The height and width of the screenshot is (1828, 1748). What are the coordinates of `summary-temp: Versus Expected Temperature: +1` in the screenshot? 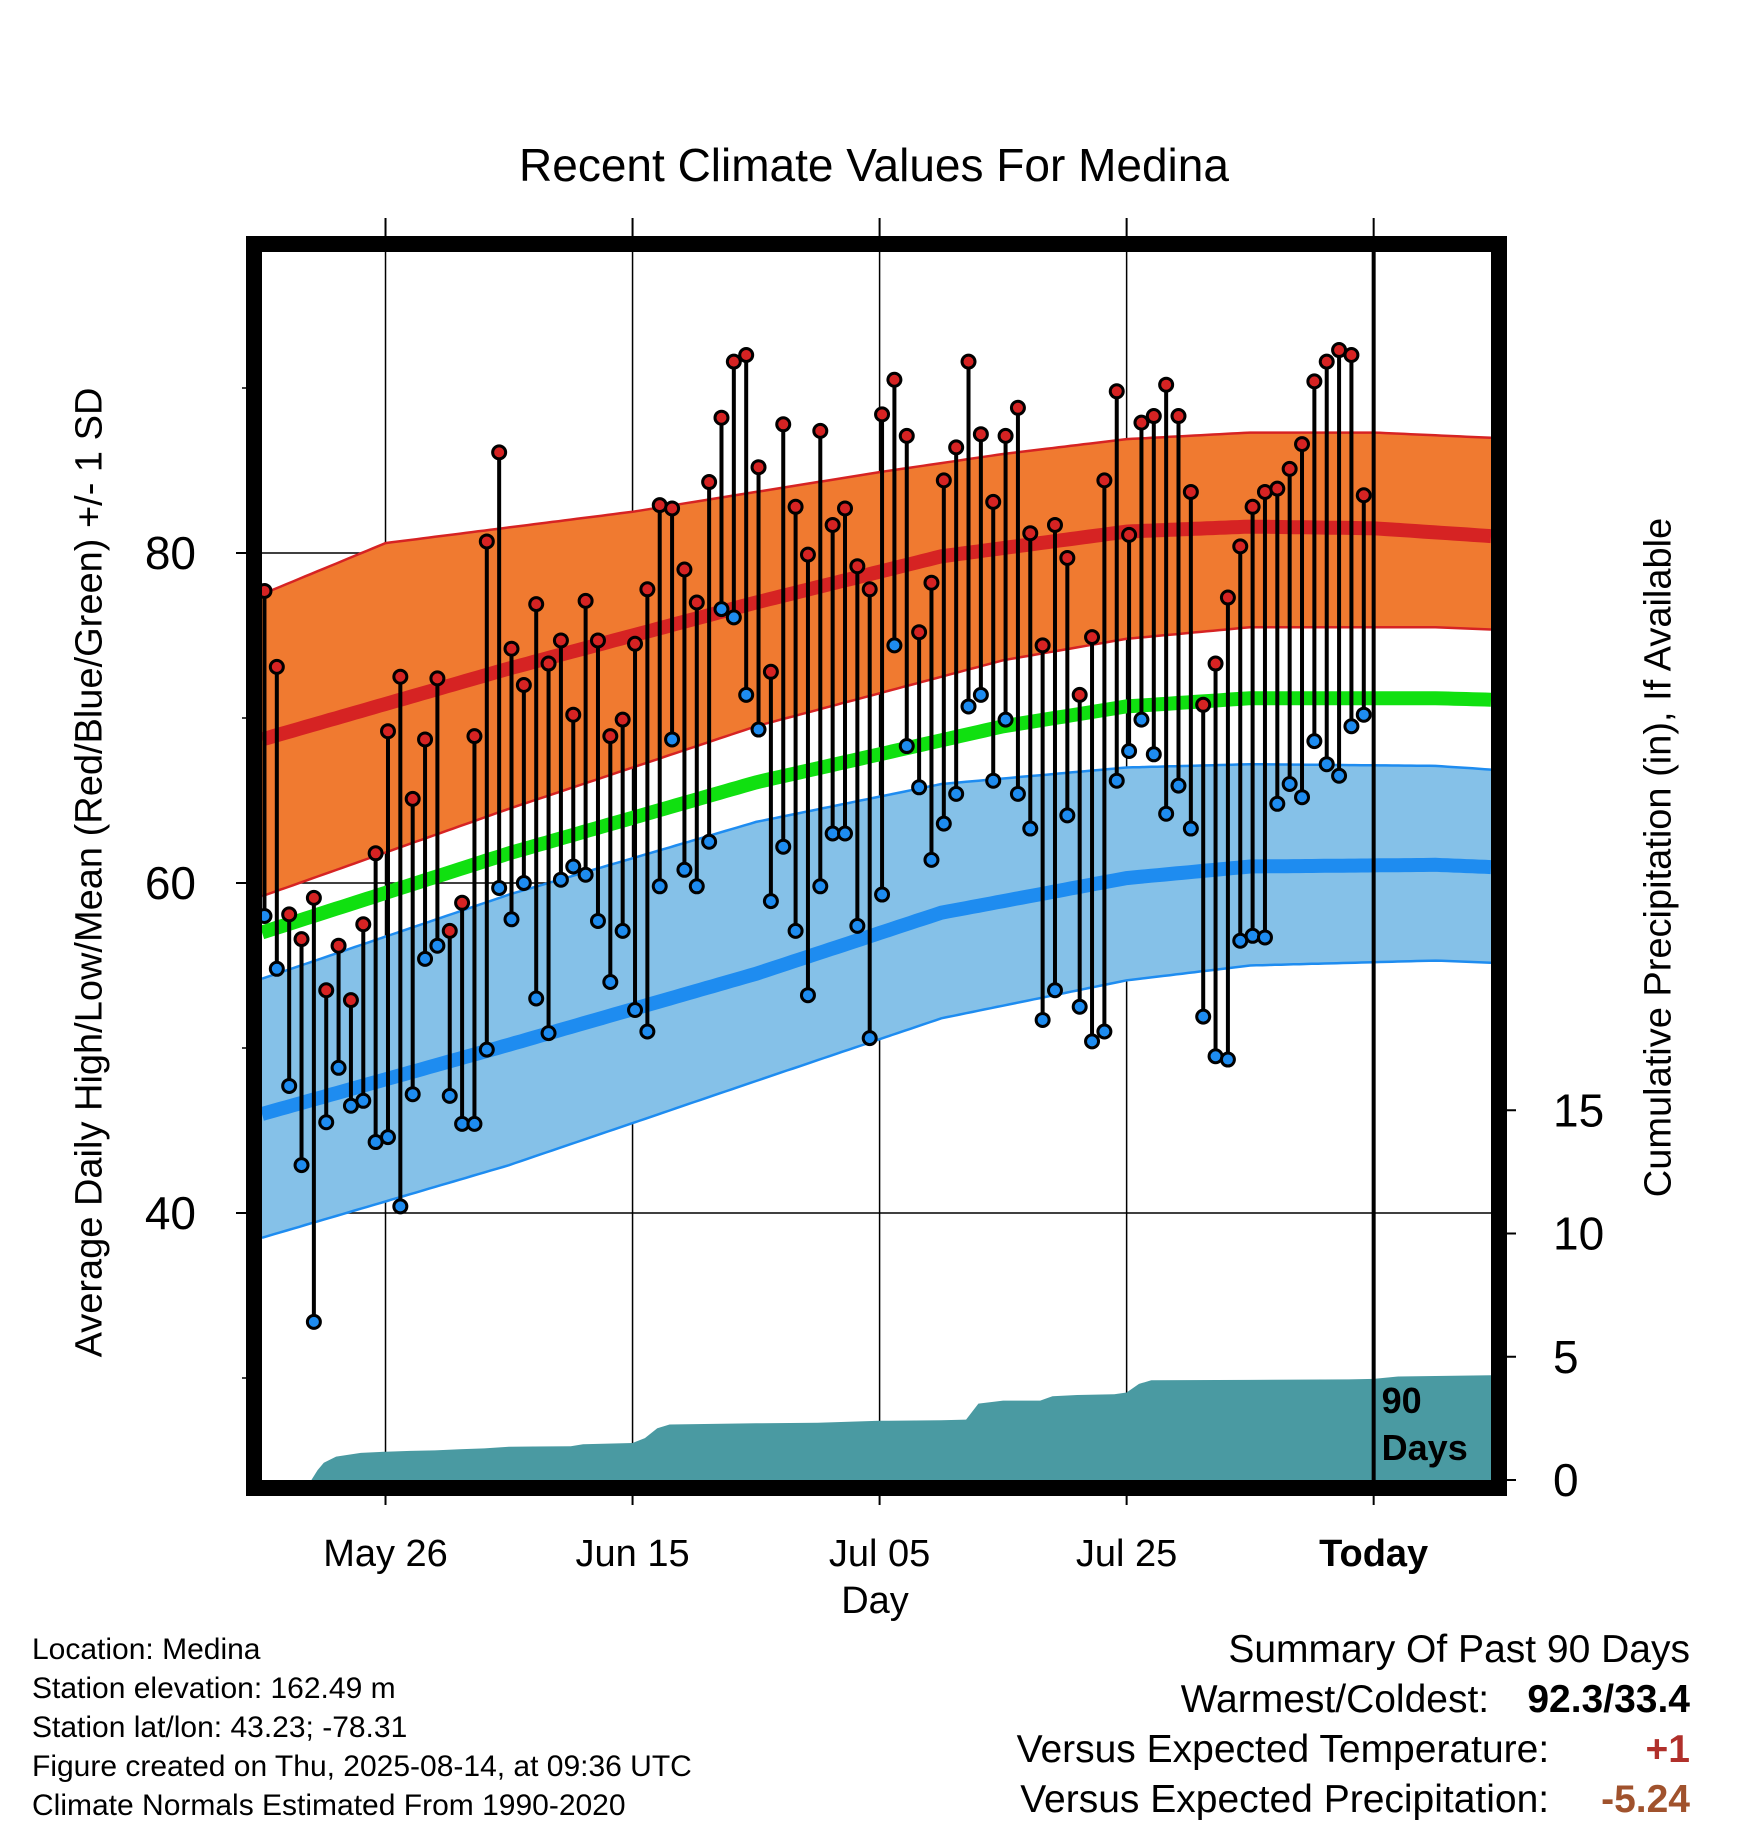 It's located at (1353, 1750).